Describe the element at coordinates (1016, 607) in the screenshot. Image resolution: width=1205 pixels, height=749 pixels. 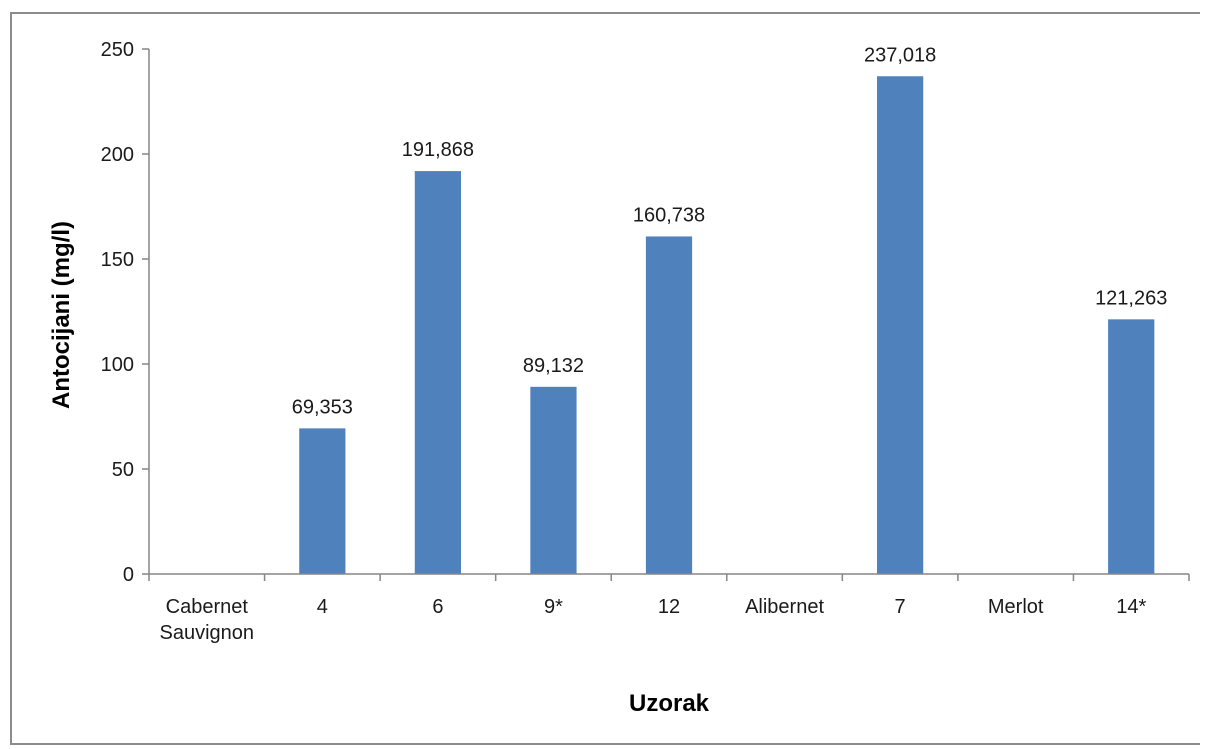
I see `x-tick-label: Merlot` at that location.